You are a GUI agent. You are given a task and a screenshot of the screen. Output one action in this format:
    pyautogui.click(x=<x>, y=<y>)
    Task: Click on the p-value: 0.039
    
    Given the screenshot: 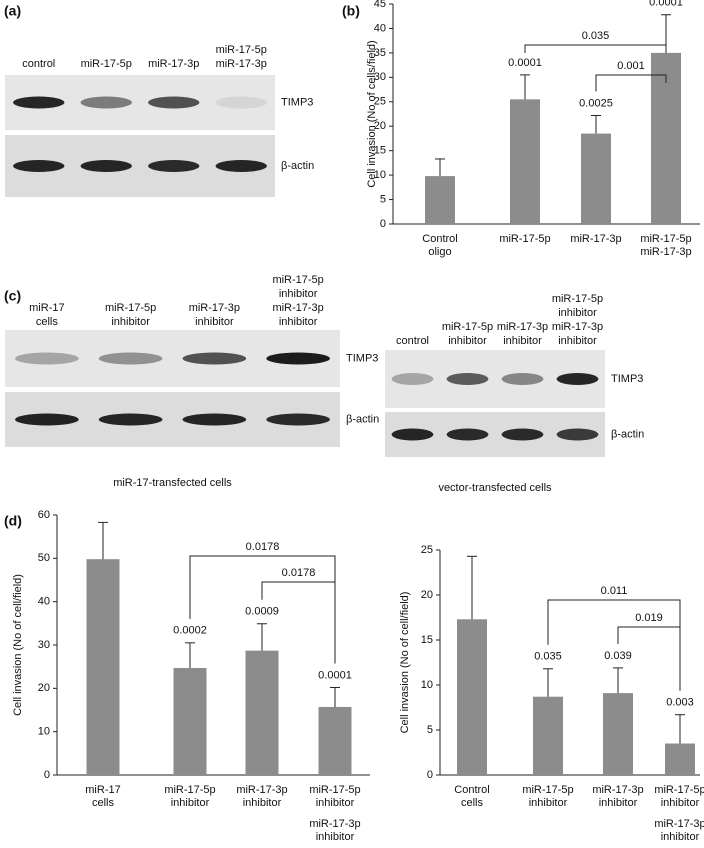 What is the action you would take?
    pyautogui.click(x=618, y=656)
    